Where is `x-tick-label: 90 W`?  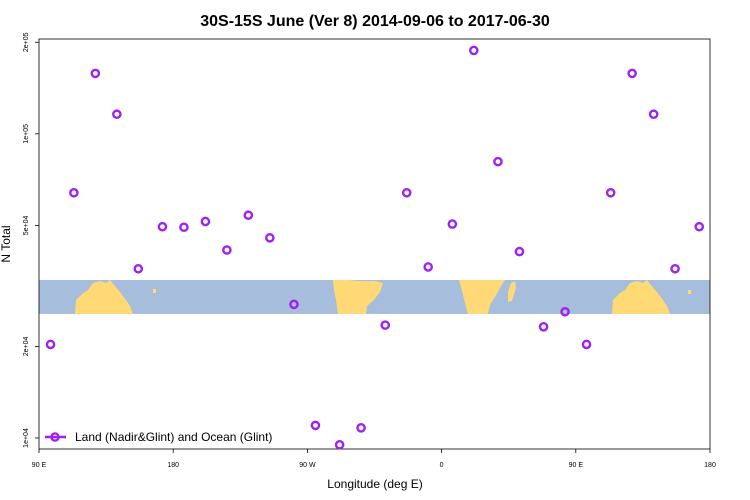 x-tick-label: 90 W is located at coordinates (307, 465).